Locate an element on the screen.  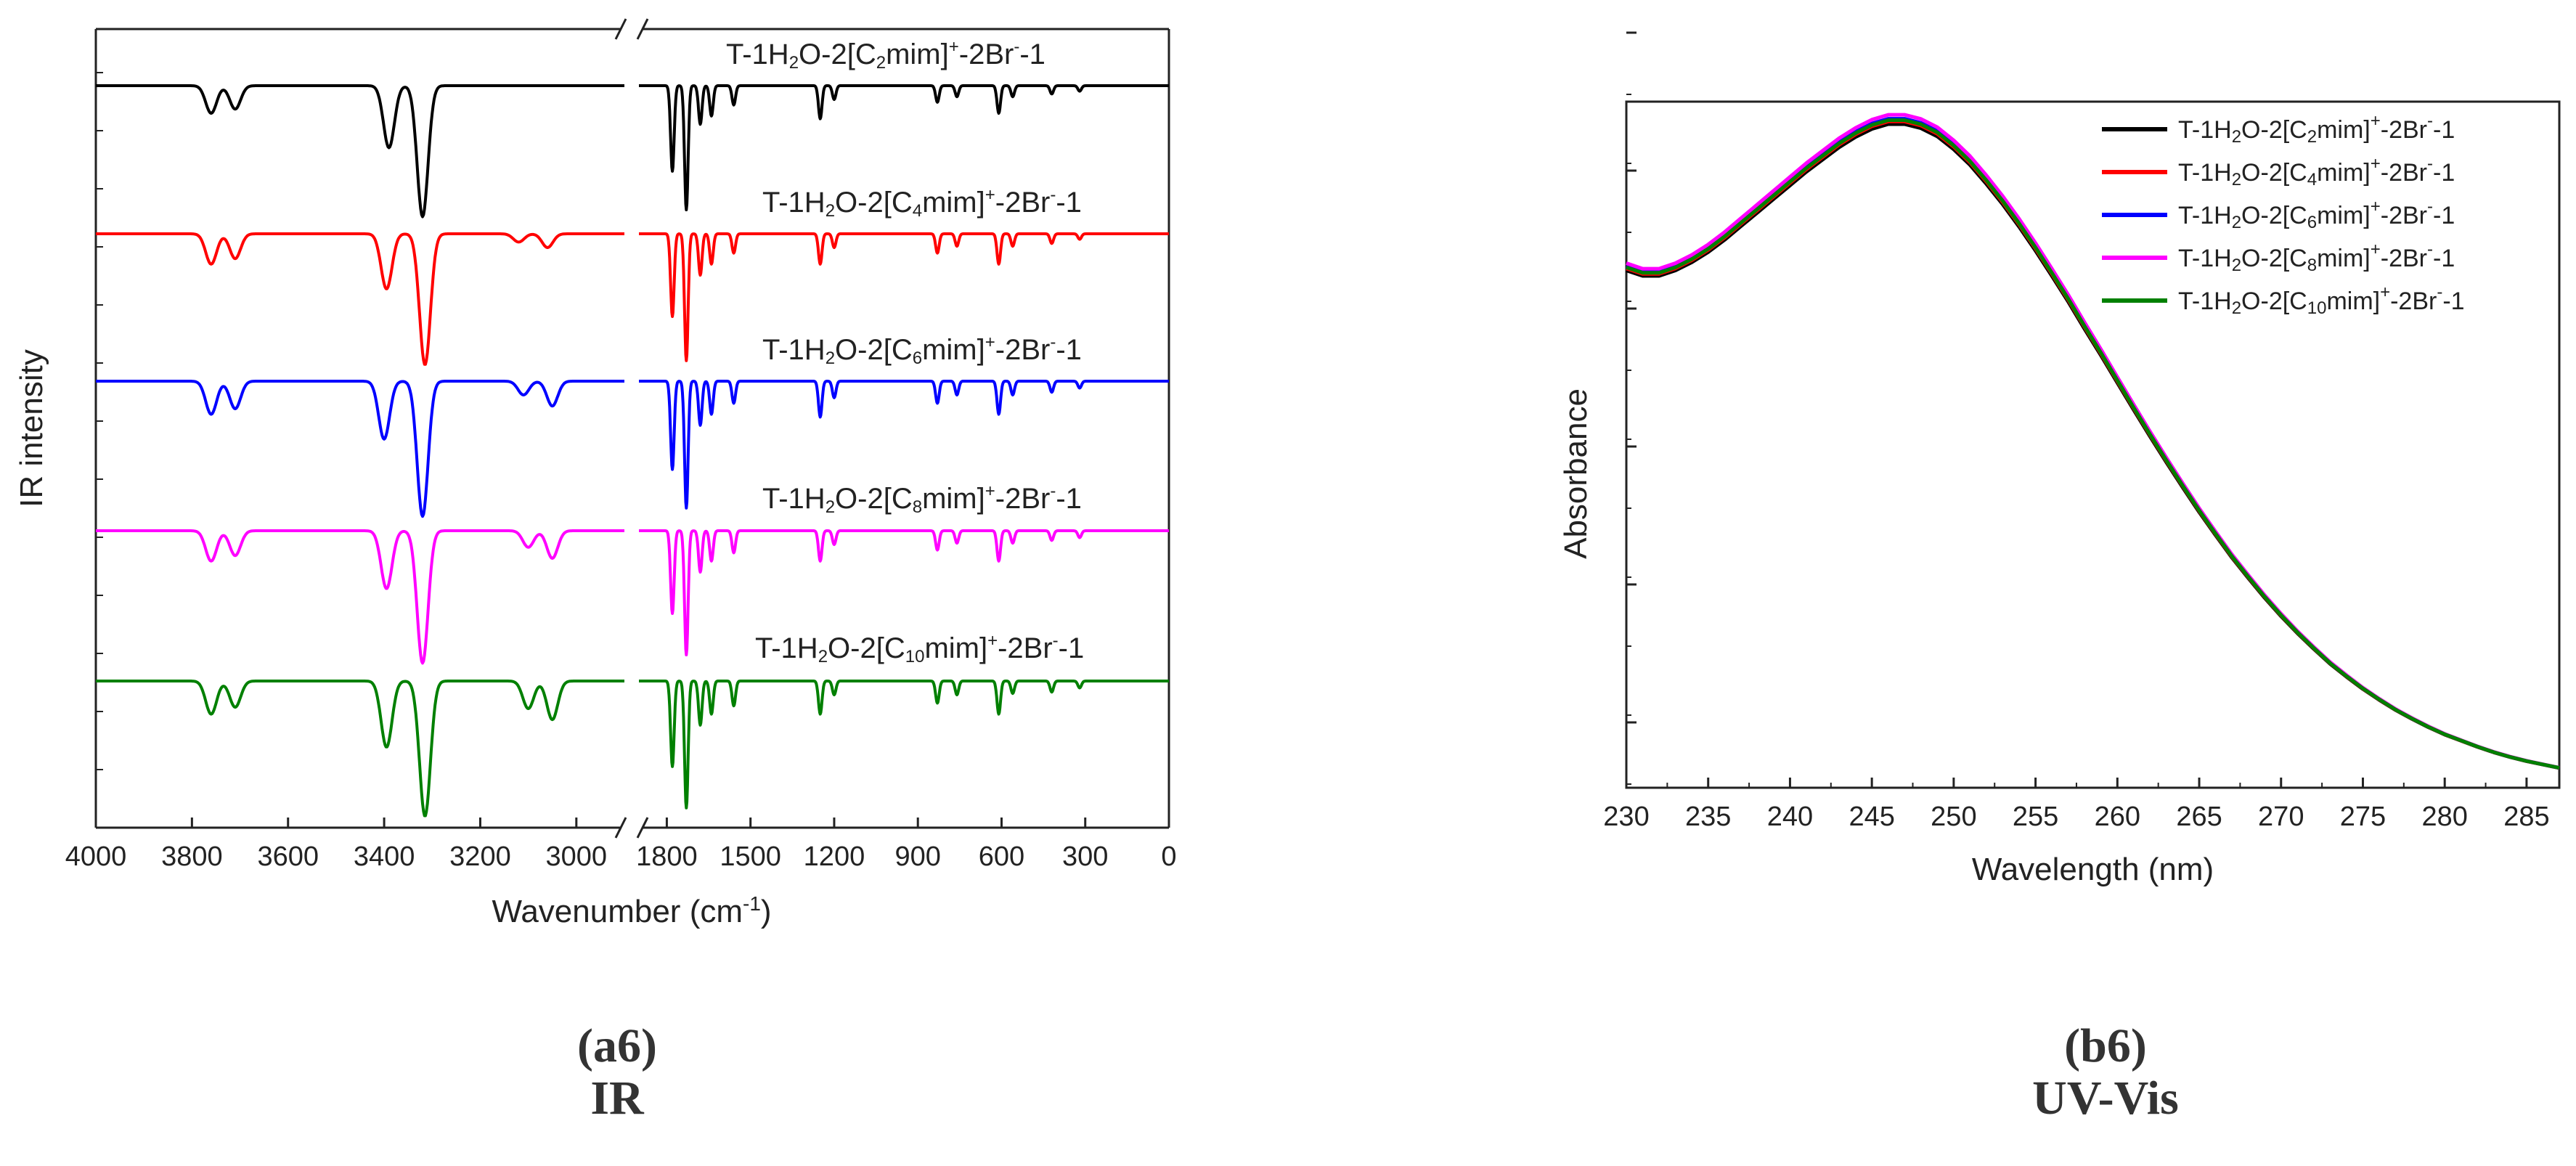
ir-x-tick-label: 3800 is located at coordinates (192, 856).